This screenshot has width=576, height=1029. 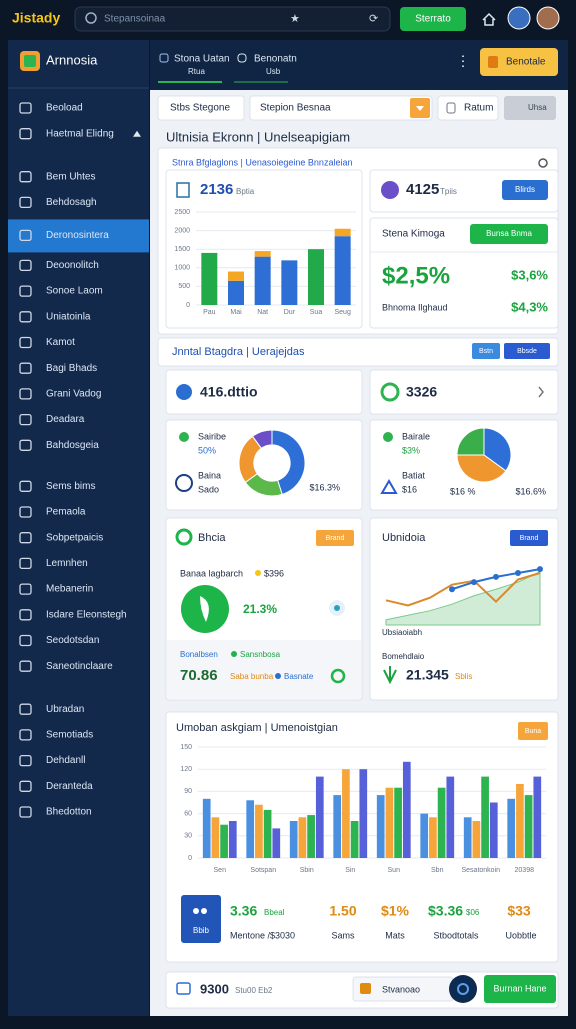 I want to click on y-tick-label: 30, so click(x=188, y=836).